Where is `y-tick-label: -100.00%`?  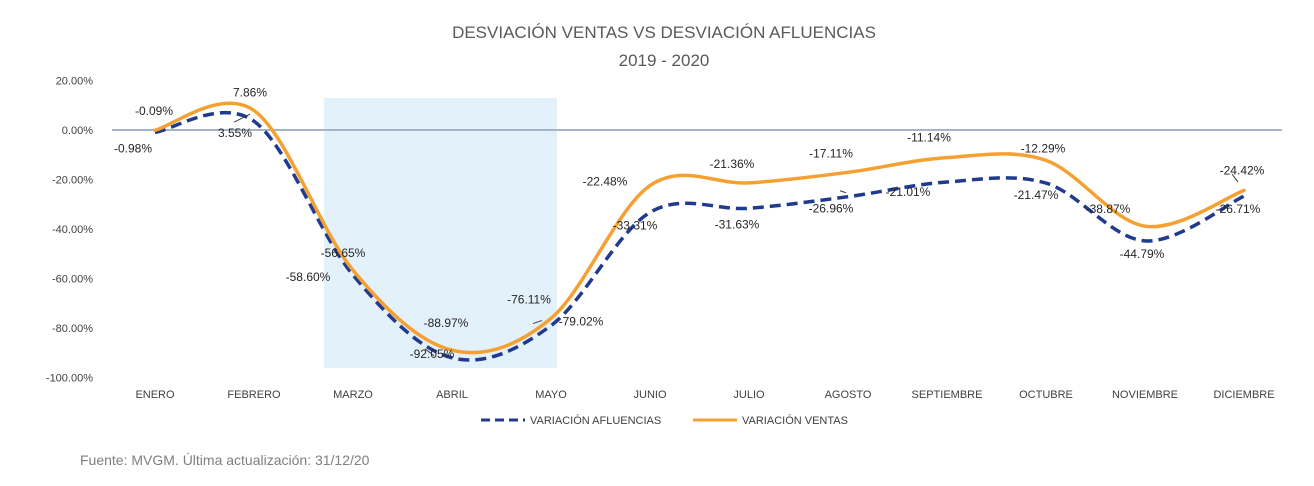
y-tick-label: -100.00% is located at coordinates (69, 379).